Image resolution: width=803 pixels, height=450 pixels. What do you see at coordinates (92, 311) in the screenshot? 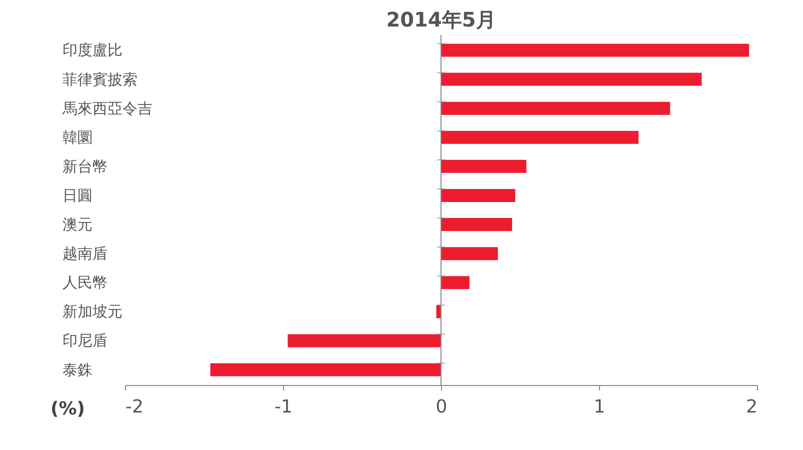
I see `y-tick-label: 新加坡元` at bounding box center [92, 311].